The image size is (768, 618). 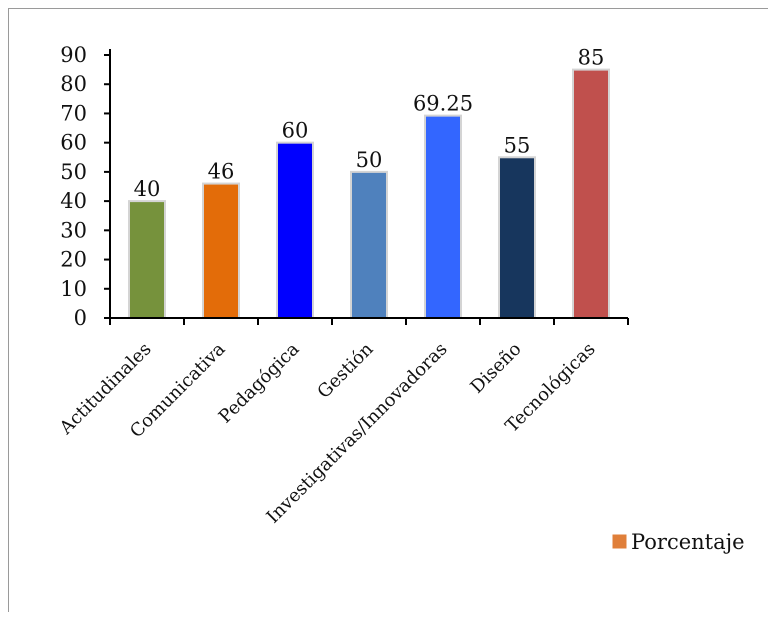 What do you see at coordinates (73, 260) in the screenshot?
I see `y-tick-label: 20` at bounding box center [73, 260].